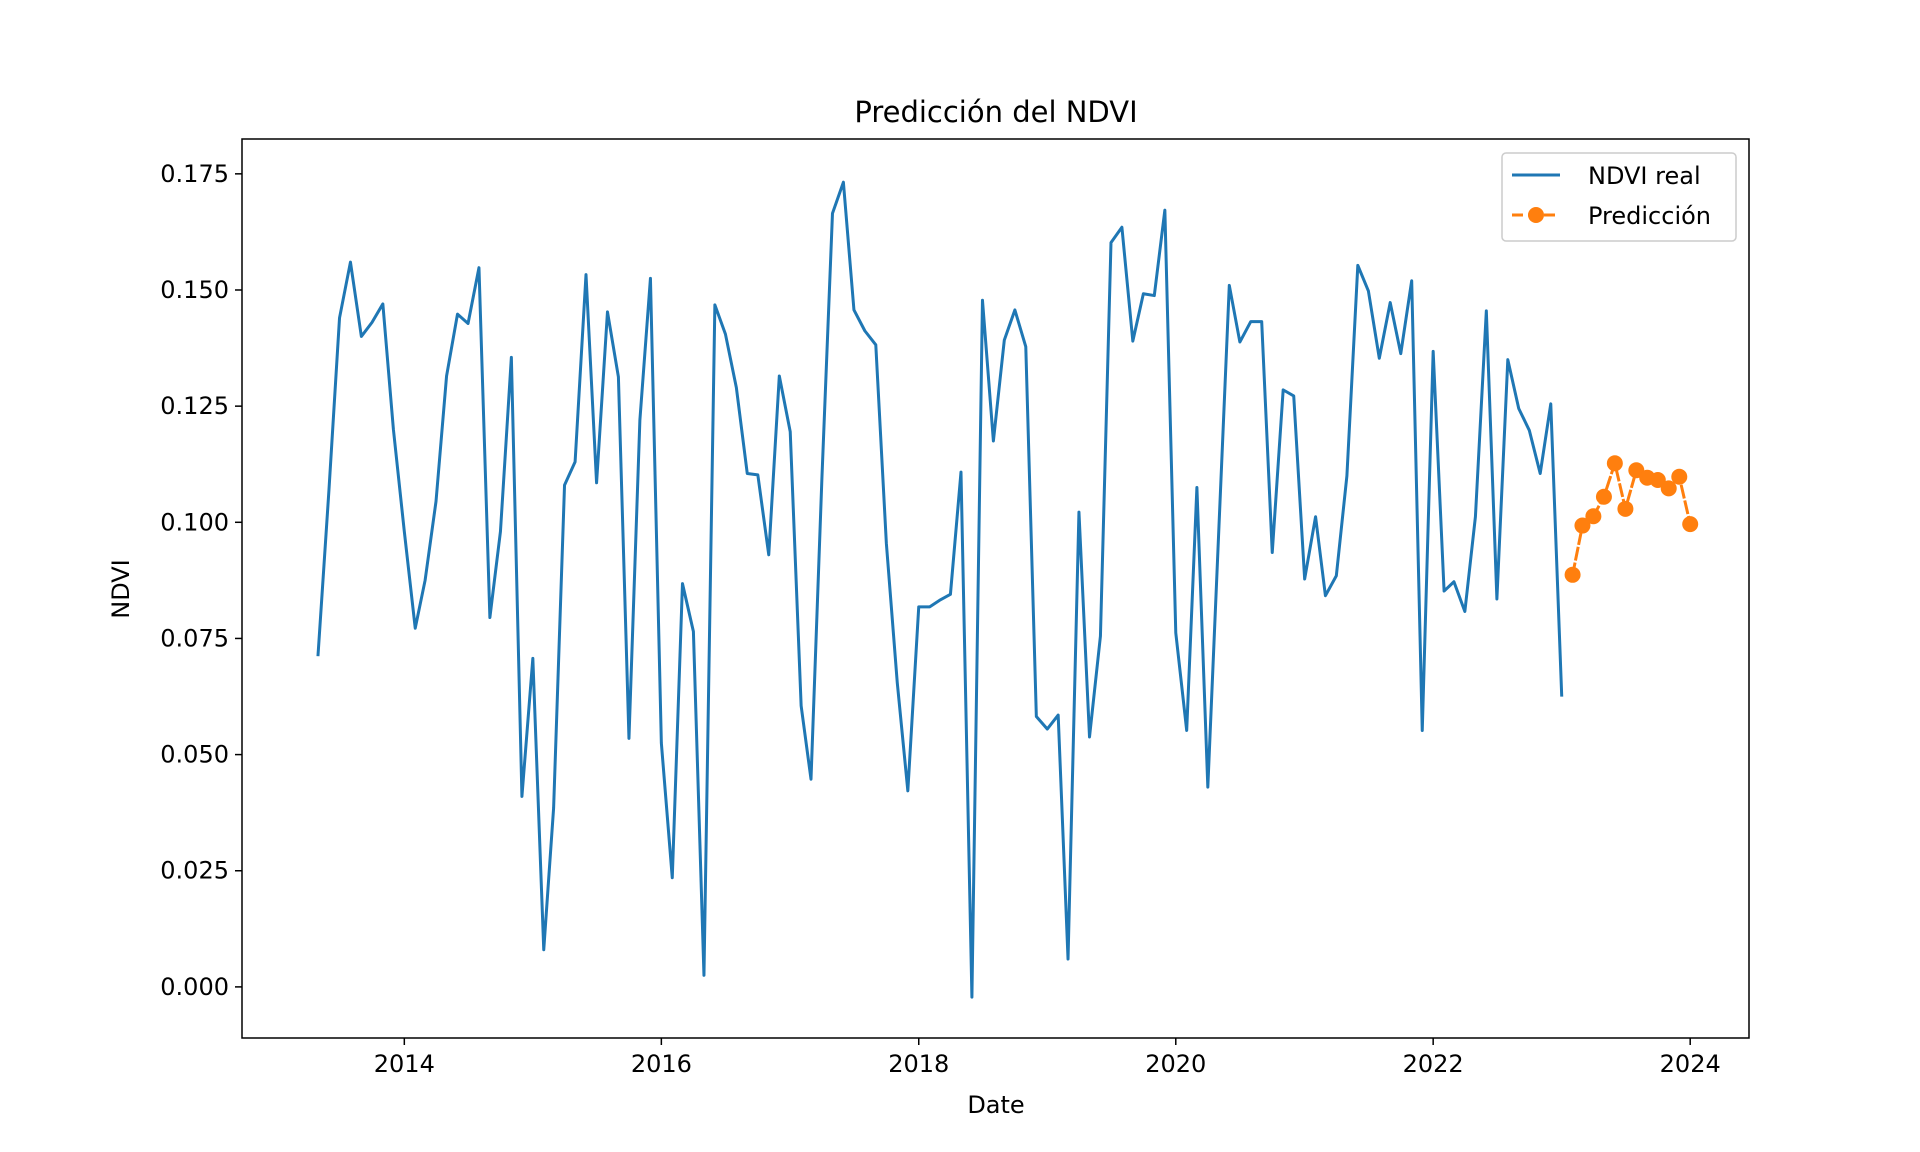 Image resolution: width=1920 pixels, height=1152 pixels. Describe the element at coordinates (194, 522) in the screenshot. I see `y-tick-label: 0.100` at that location.